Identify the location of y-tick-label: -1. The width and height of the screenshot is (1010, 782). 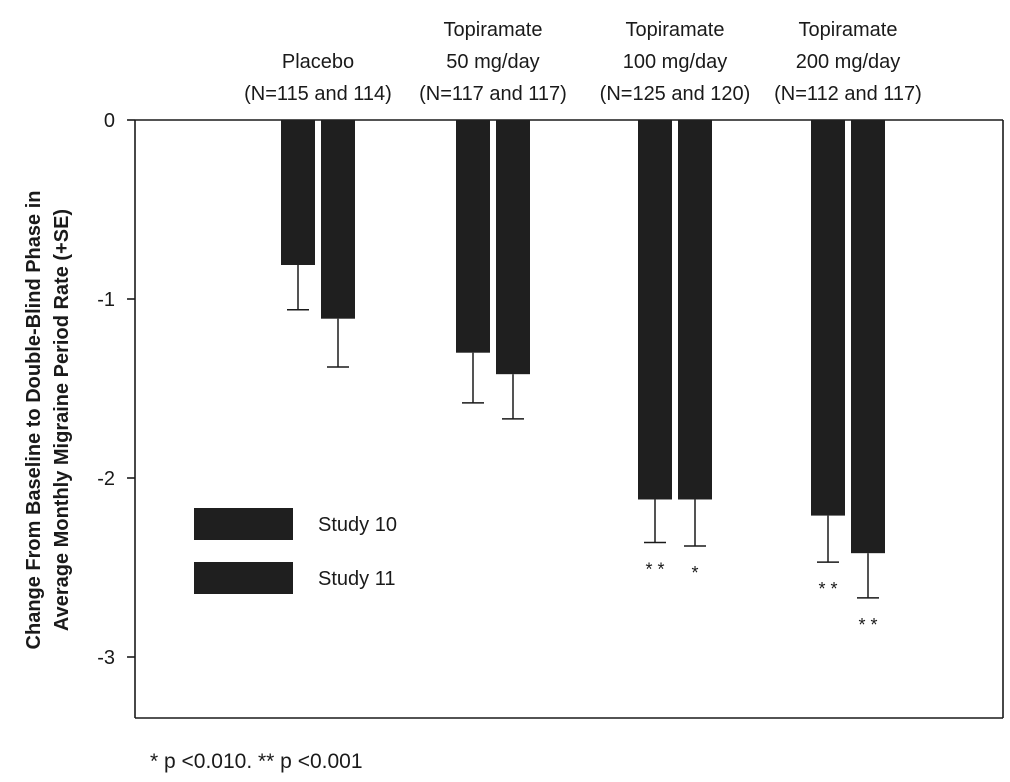
(106, 300).